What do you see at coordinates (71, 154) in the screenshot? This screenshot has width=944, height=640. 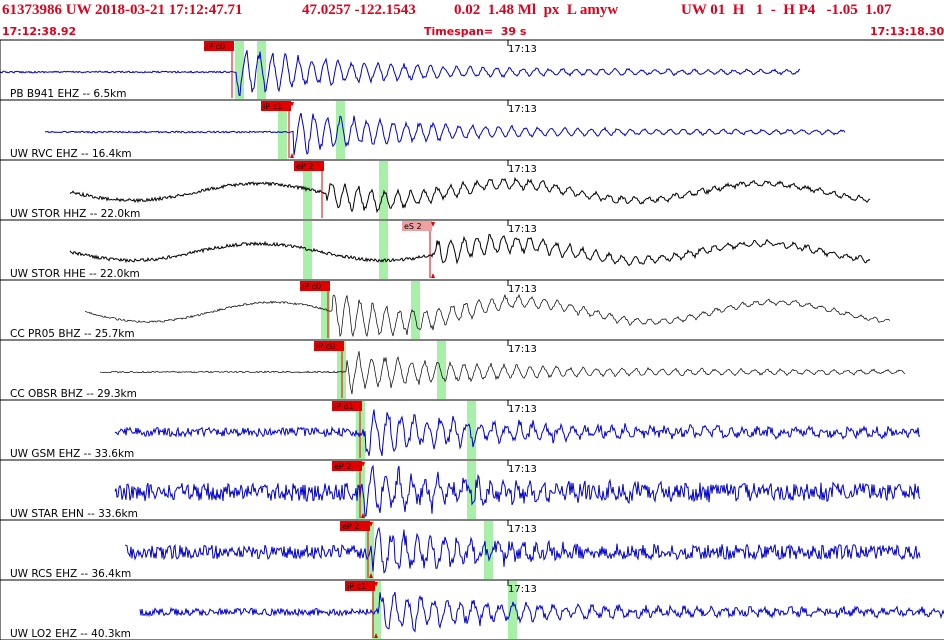 I see `station-label: UW RVC EHZ -- 16.4km` at bounding box center [71, 154].